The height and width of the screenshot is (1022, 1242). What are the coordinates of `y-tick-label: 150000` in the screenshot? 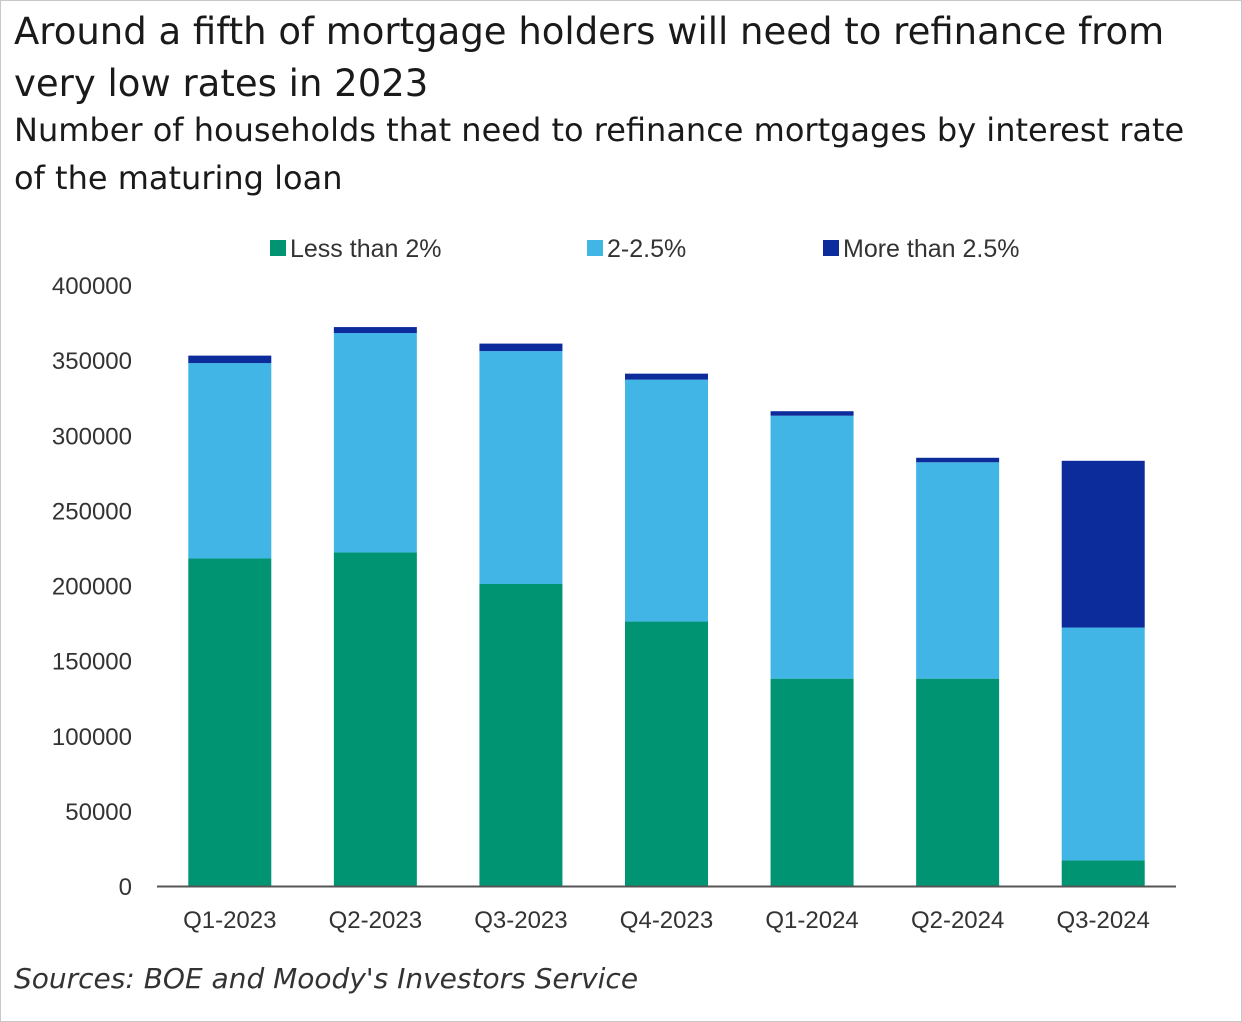 It's located at (92, 662).